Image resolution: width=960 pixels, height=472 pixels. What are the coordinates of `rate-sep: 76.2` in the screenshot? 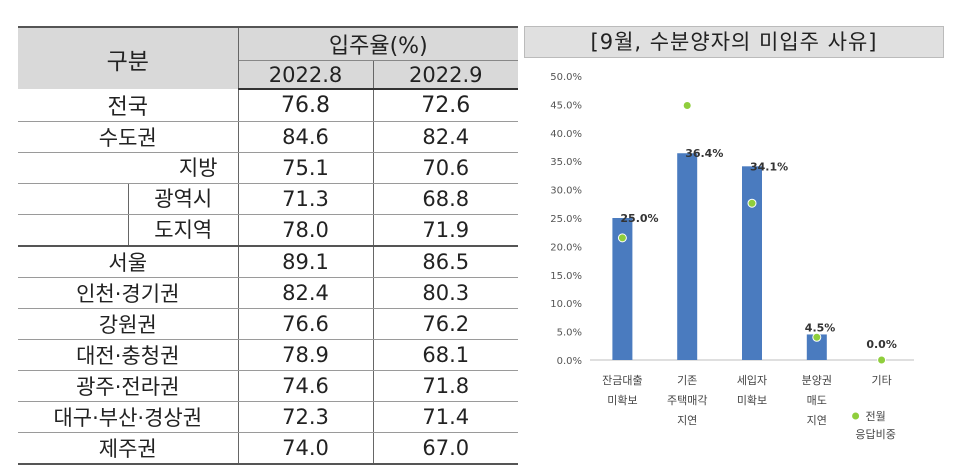 It's located at (446, 324).